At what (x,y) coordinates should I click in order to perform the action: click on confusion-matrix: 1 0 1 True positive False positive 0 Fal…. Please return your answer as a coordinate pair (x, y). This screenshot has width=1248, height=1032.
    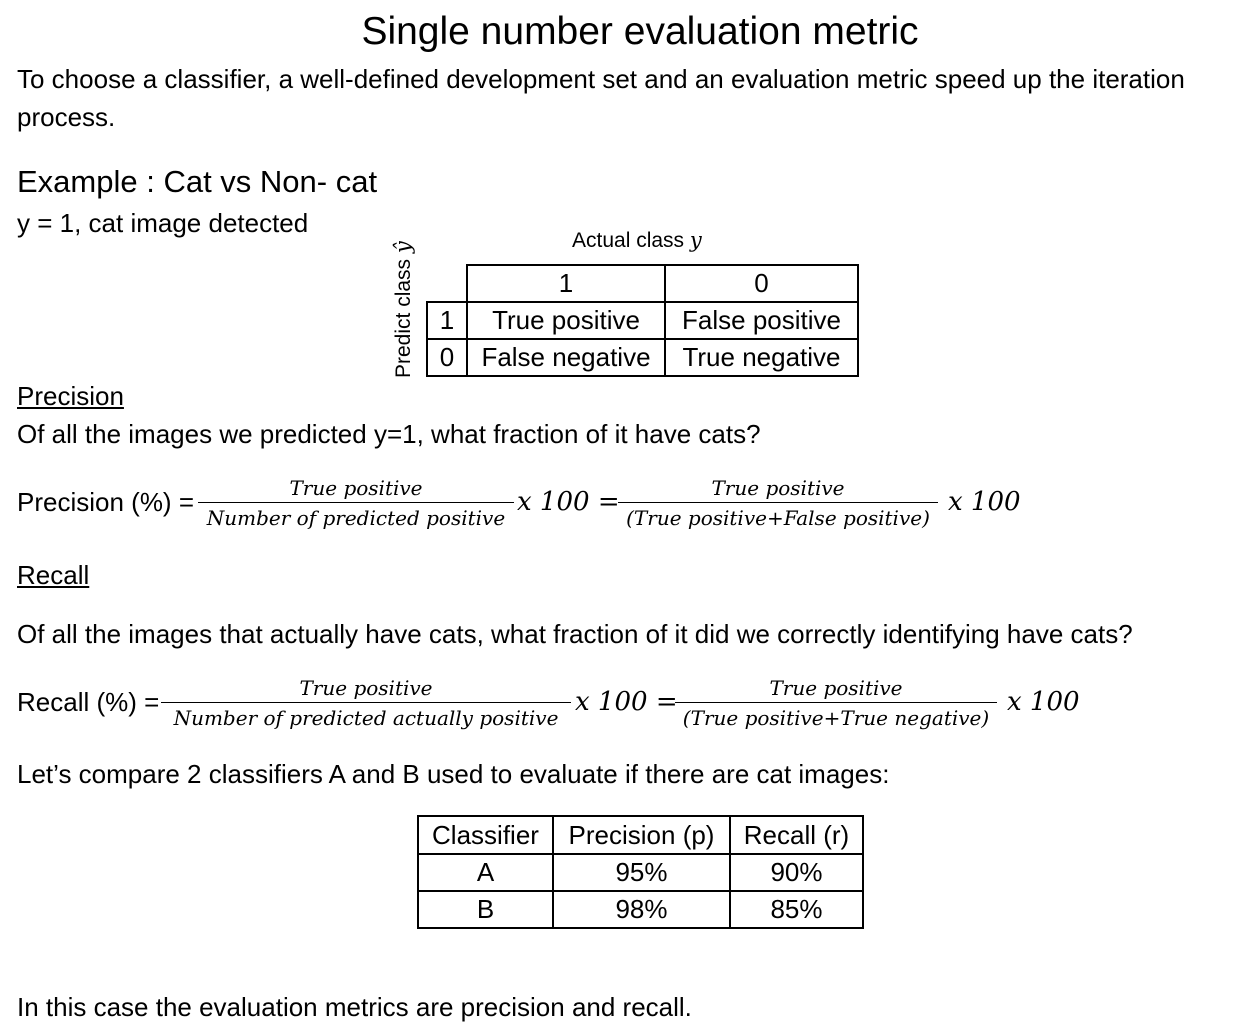
    Looking at the image, I should click on (642, 320).